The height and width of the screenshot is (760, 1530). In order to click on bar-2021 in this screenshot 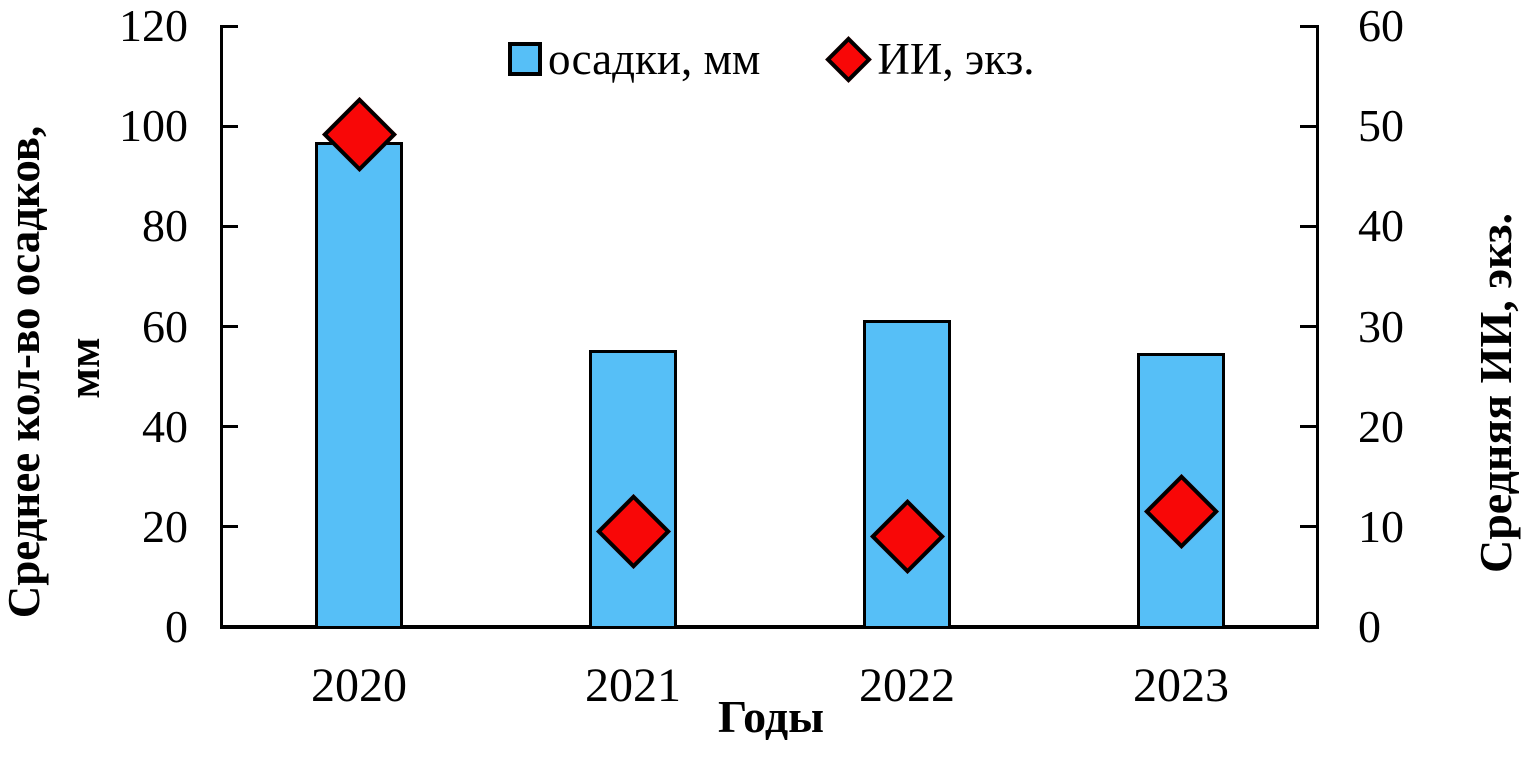, I will do `click(633, 489)`.